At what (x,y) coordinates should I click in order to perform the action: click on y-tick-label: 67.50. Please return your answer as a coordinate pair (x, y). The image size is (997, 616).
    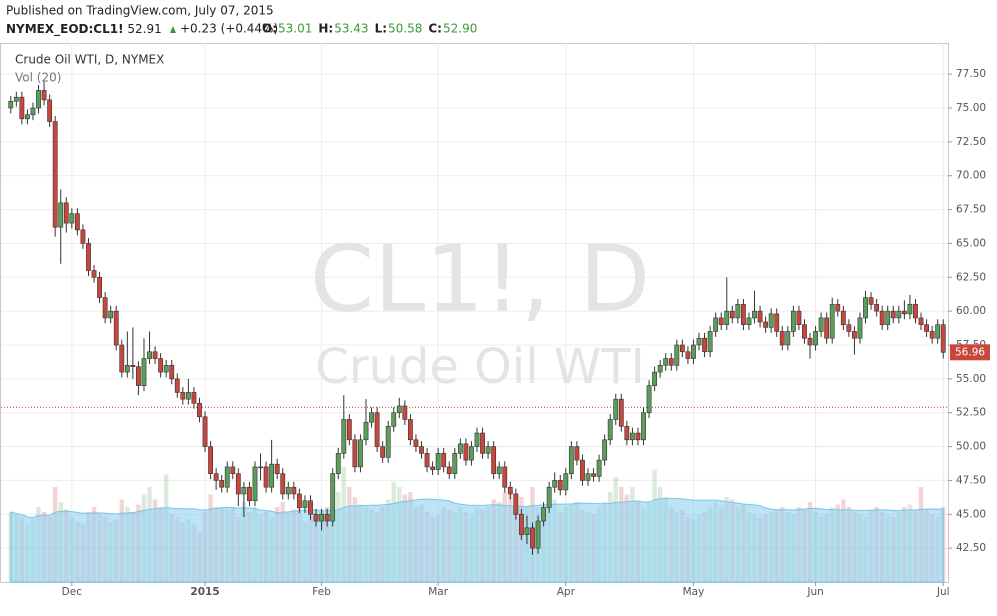
    Looking at the image, I should click on (971, 210).